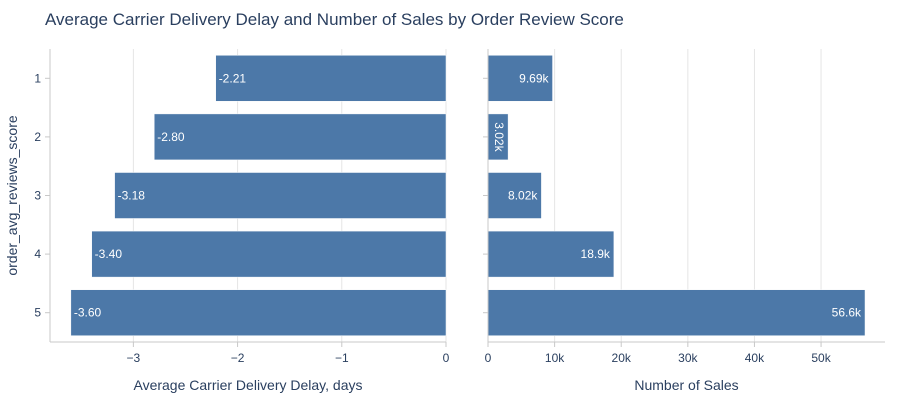  I want to click on sales-data-label: 18.9k, so click(596, 254).